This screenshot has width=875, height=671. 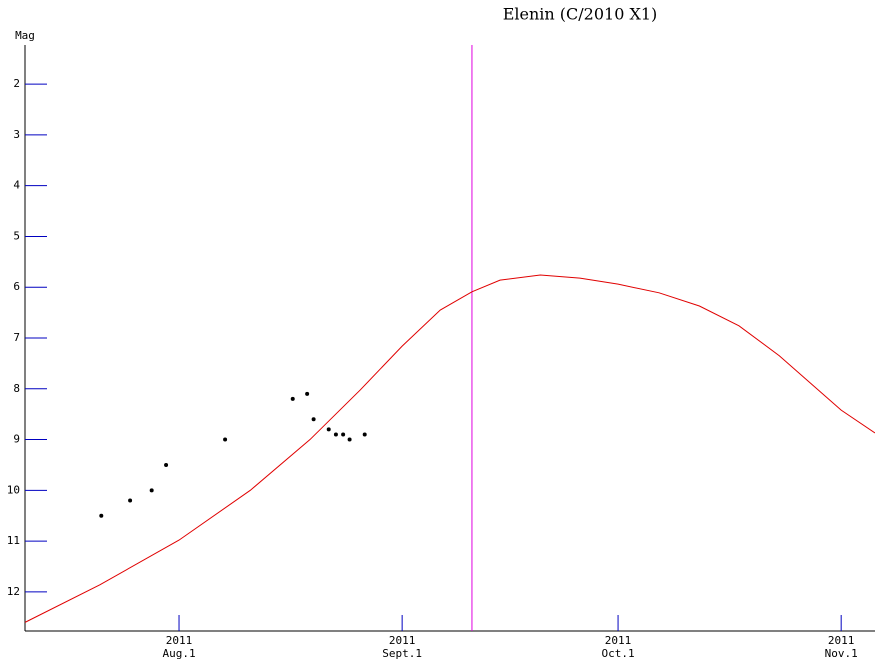 What do you see at coordinates (841, 653) in the screenshot?
I see `x-tick-label: Nov.1` at bounding box center [841, 653].